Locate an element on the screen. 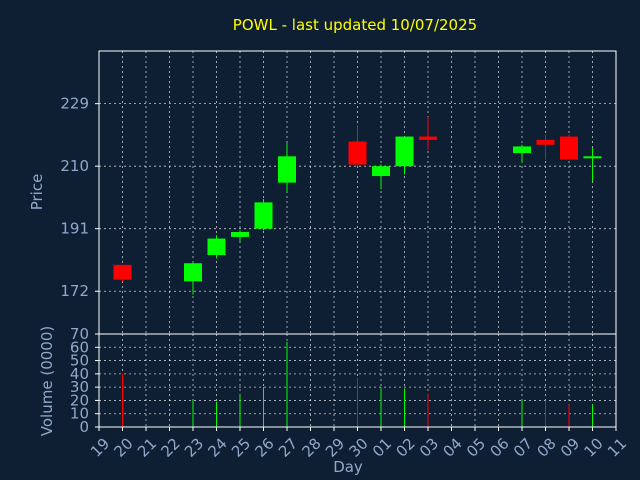  volume-bars is located at coordinates (357, 384).